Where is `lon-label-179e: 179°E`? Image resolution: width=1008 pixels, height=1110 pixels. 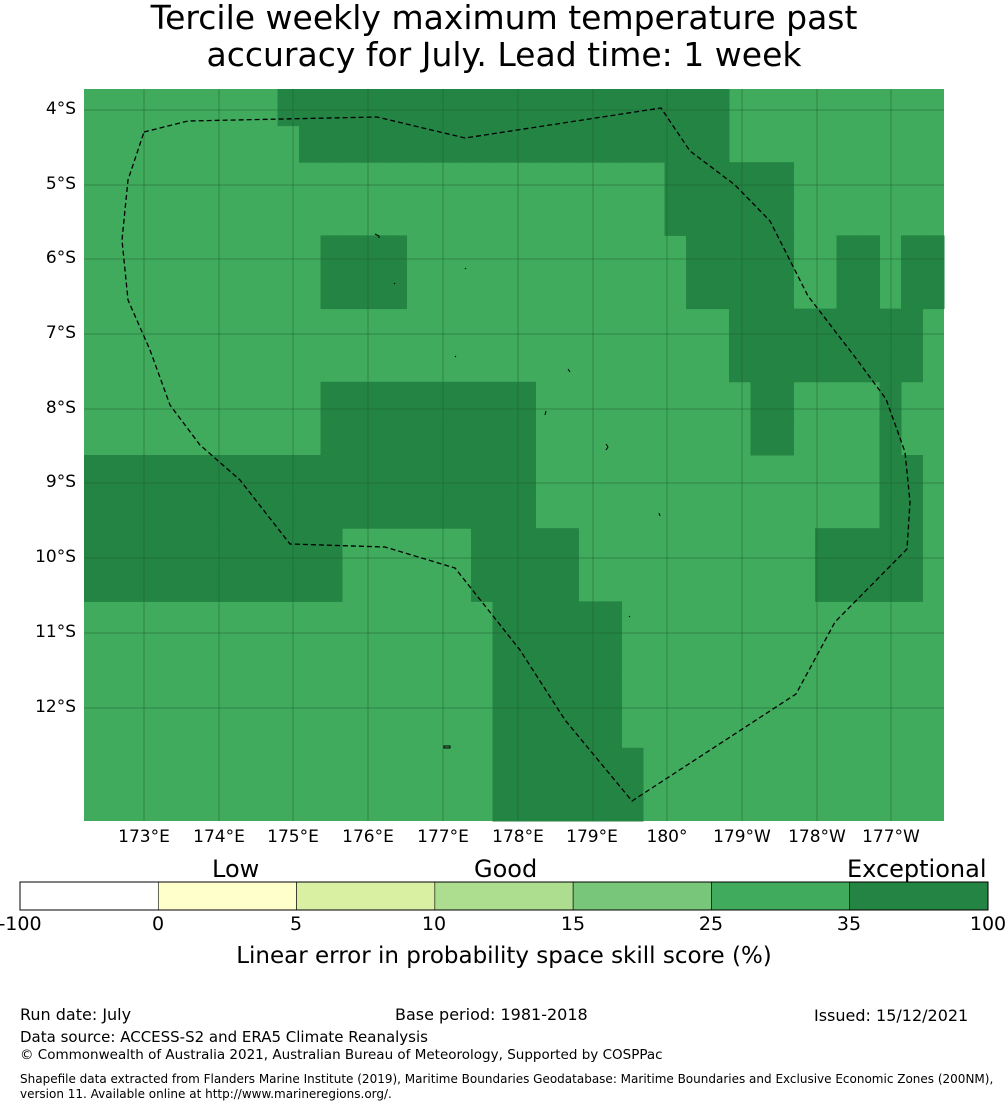 lon-label-179e: 179°E is located at coordinates (592, 837).